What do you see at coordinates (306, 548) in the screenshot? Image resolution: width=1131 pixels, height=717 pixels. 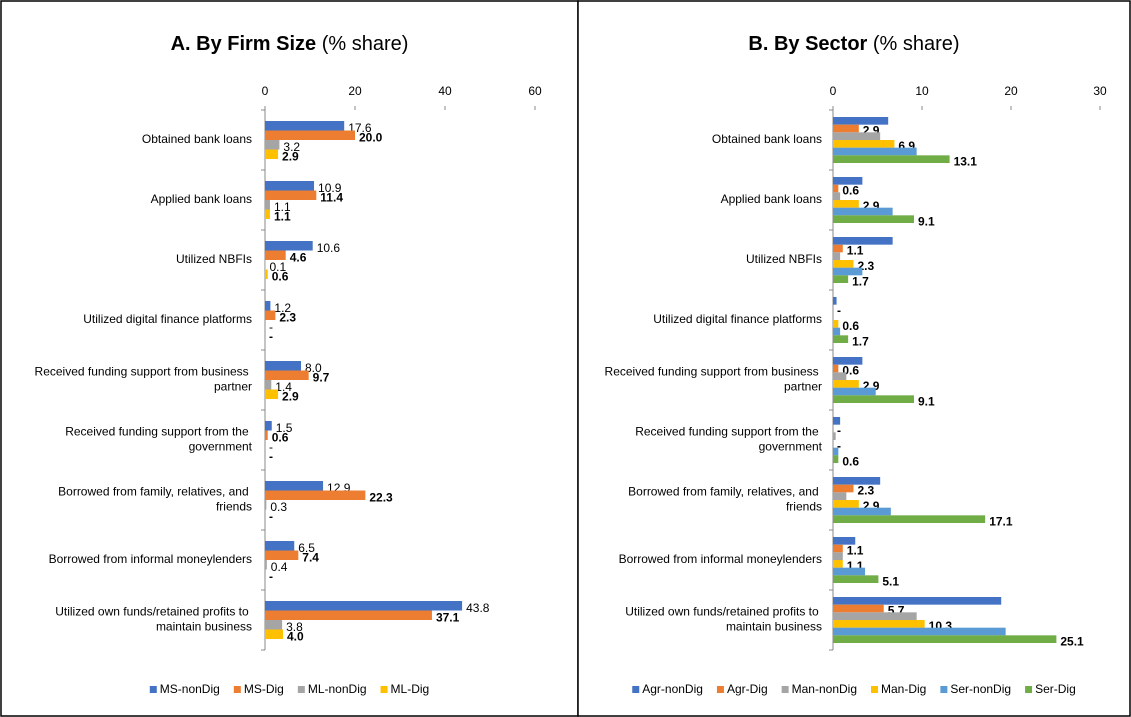 I see `data-label: 6.5` at bounding box center [306, 548].